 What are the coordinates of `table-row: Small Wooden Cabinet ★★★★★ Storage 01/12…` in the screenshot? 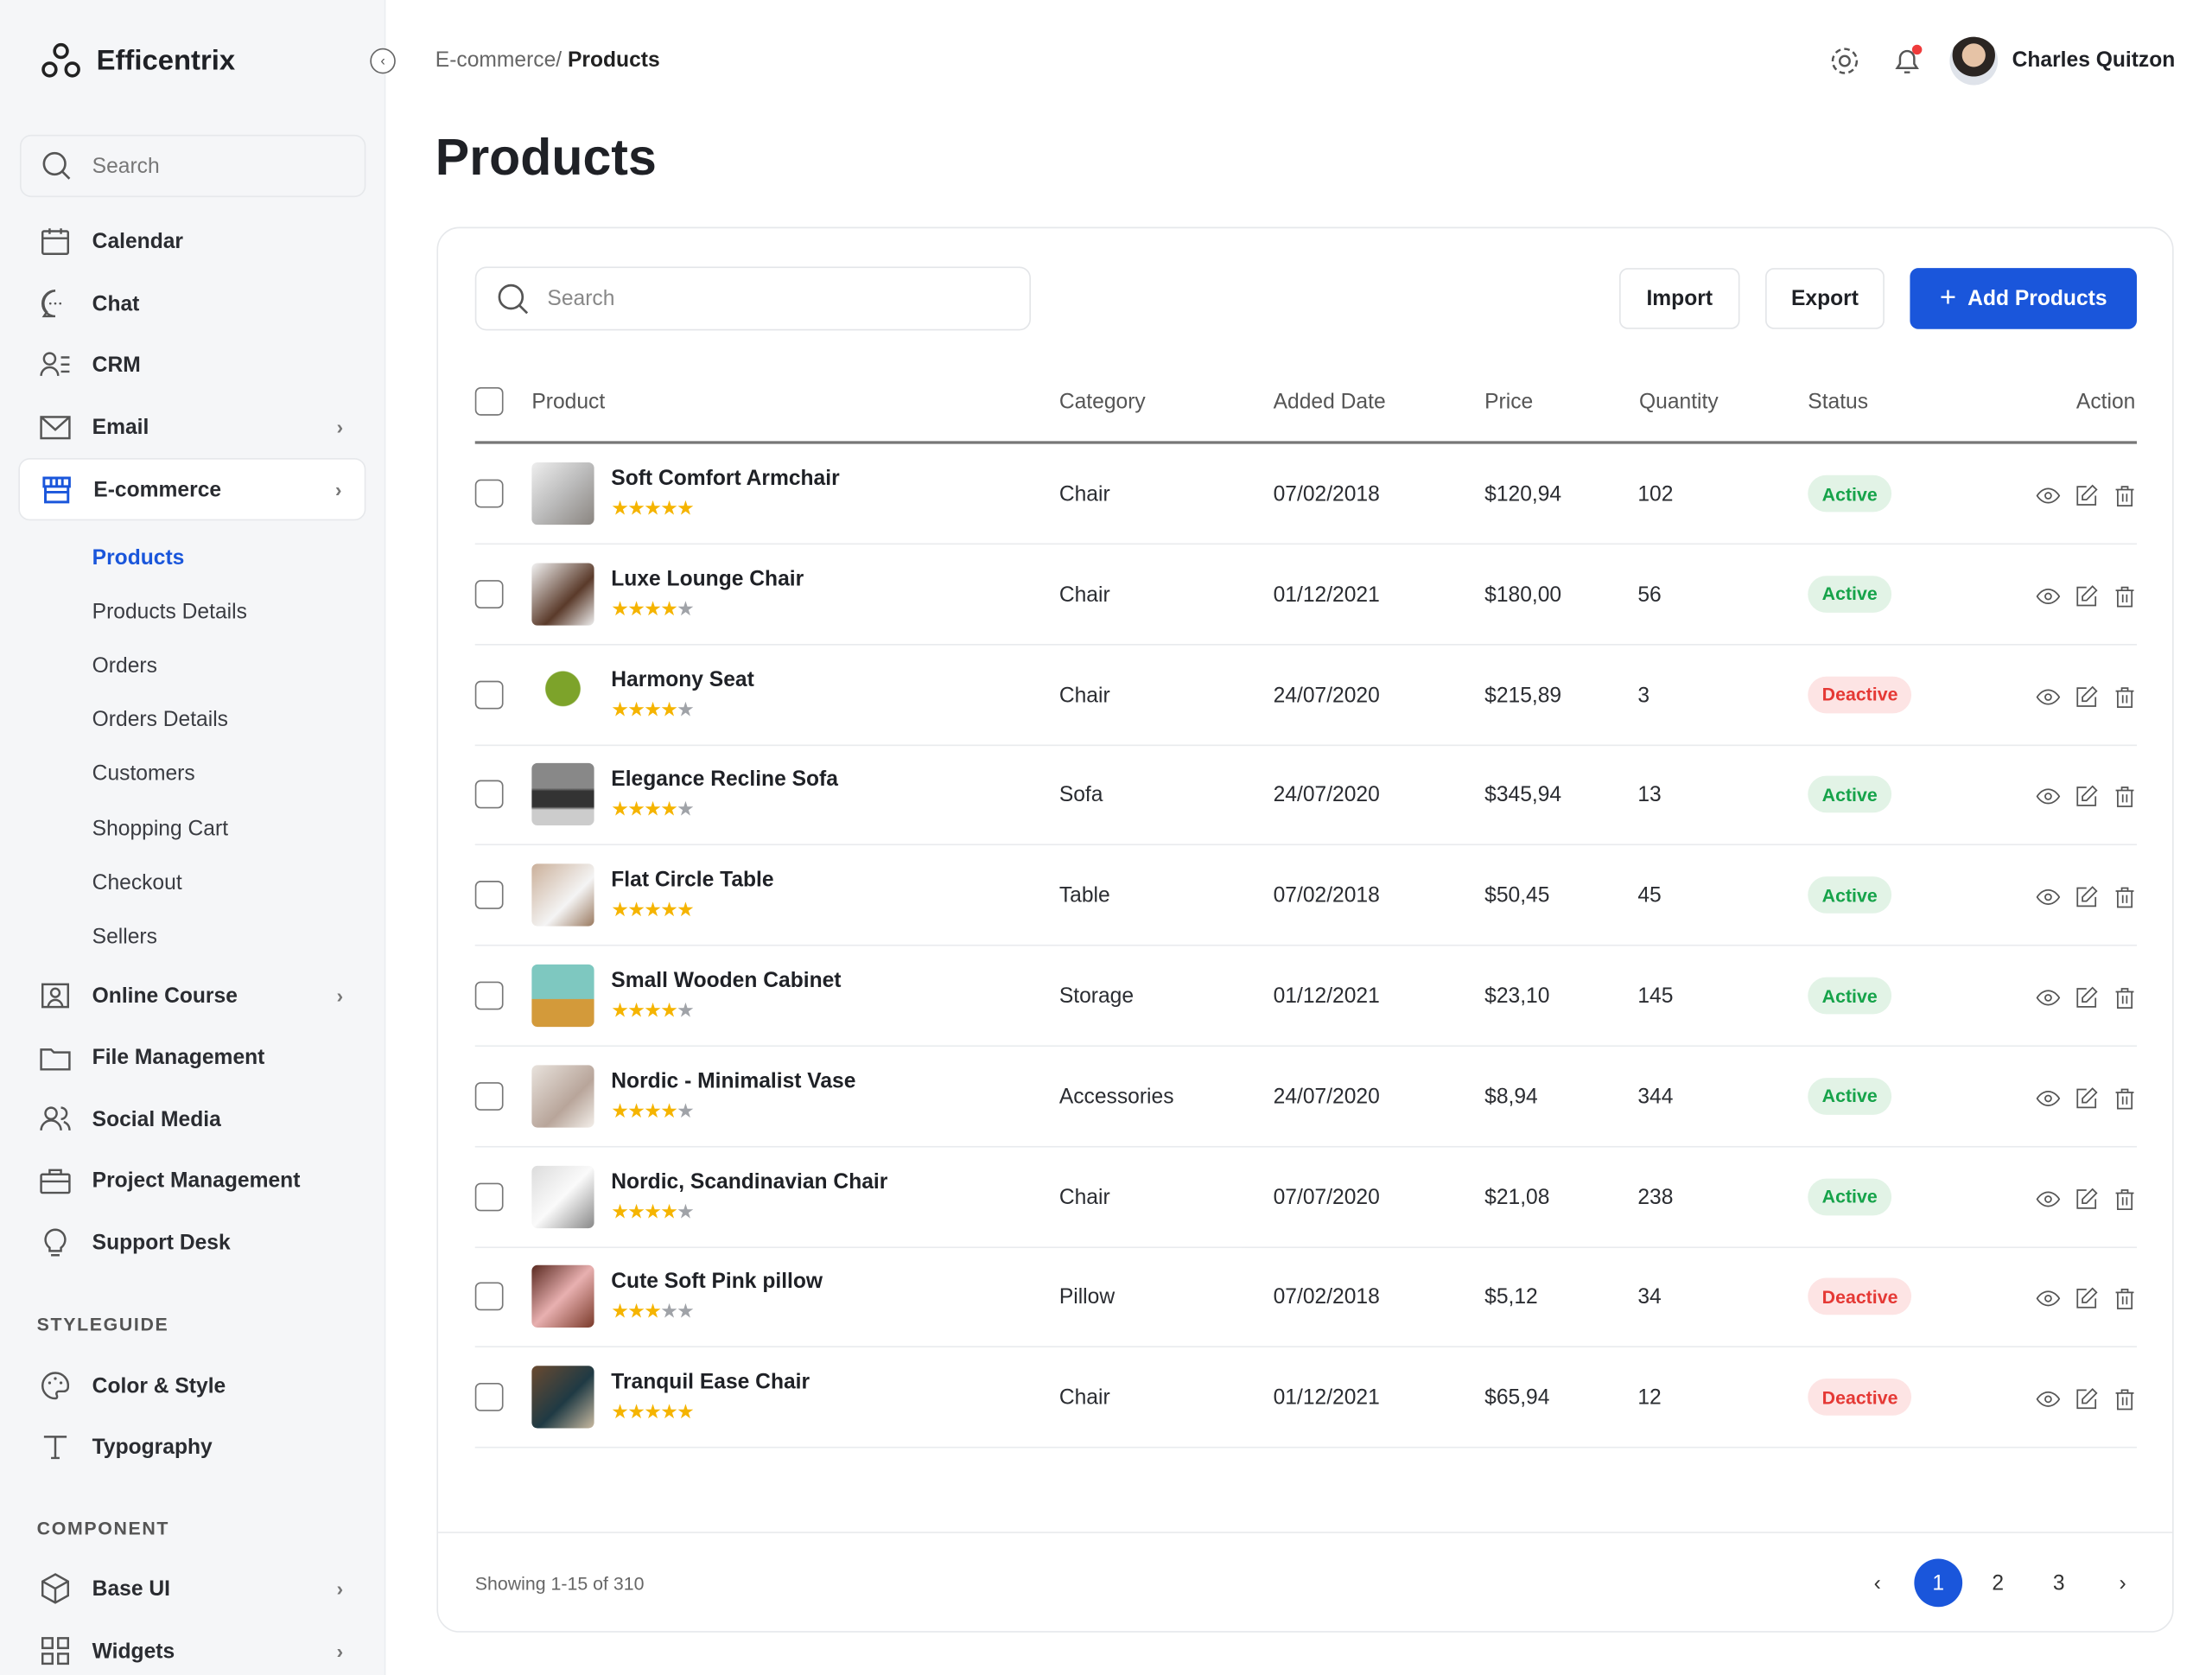 It's located at (1305, 997).